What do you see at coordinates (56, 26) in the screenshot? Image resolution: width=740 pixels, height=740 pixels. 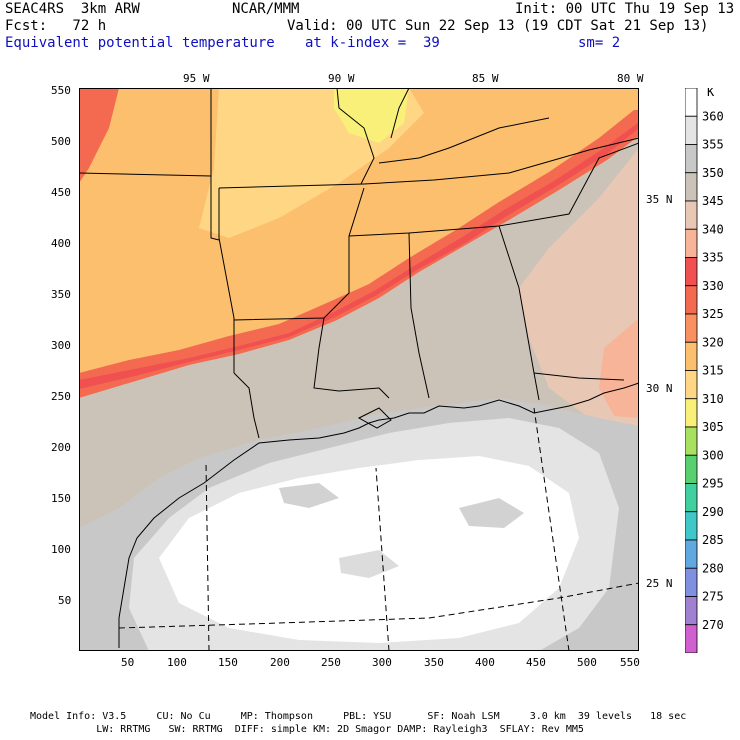 I see `forecast-hour: Fcst: 72 h` at bounding box center [56, 26].